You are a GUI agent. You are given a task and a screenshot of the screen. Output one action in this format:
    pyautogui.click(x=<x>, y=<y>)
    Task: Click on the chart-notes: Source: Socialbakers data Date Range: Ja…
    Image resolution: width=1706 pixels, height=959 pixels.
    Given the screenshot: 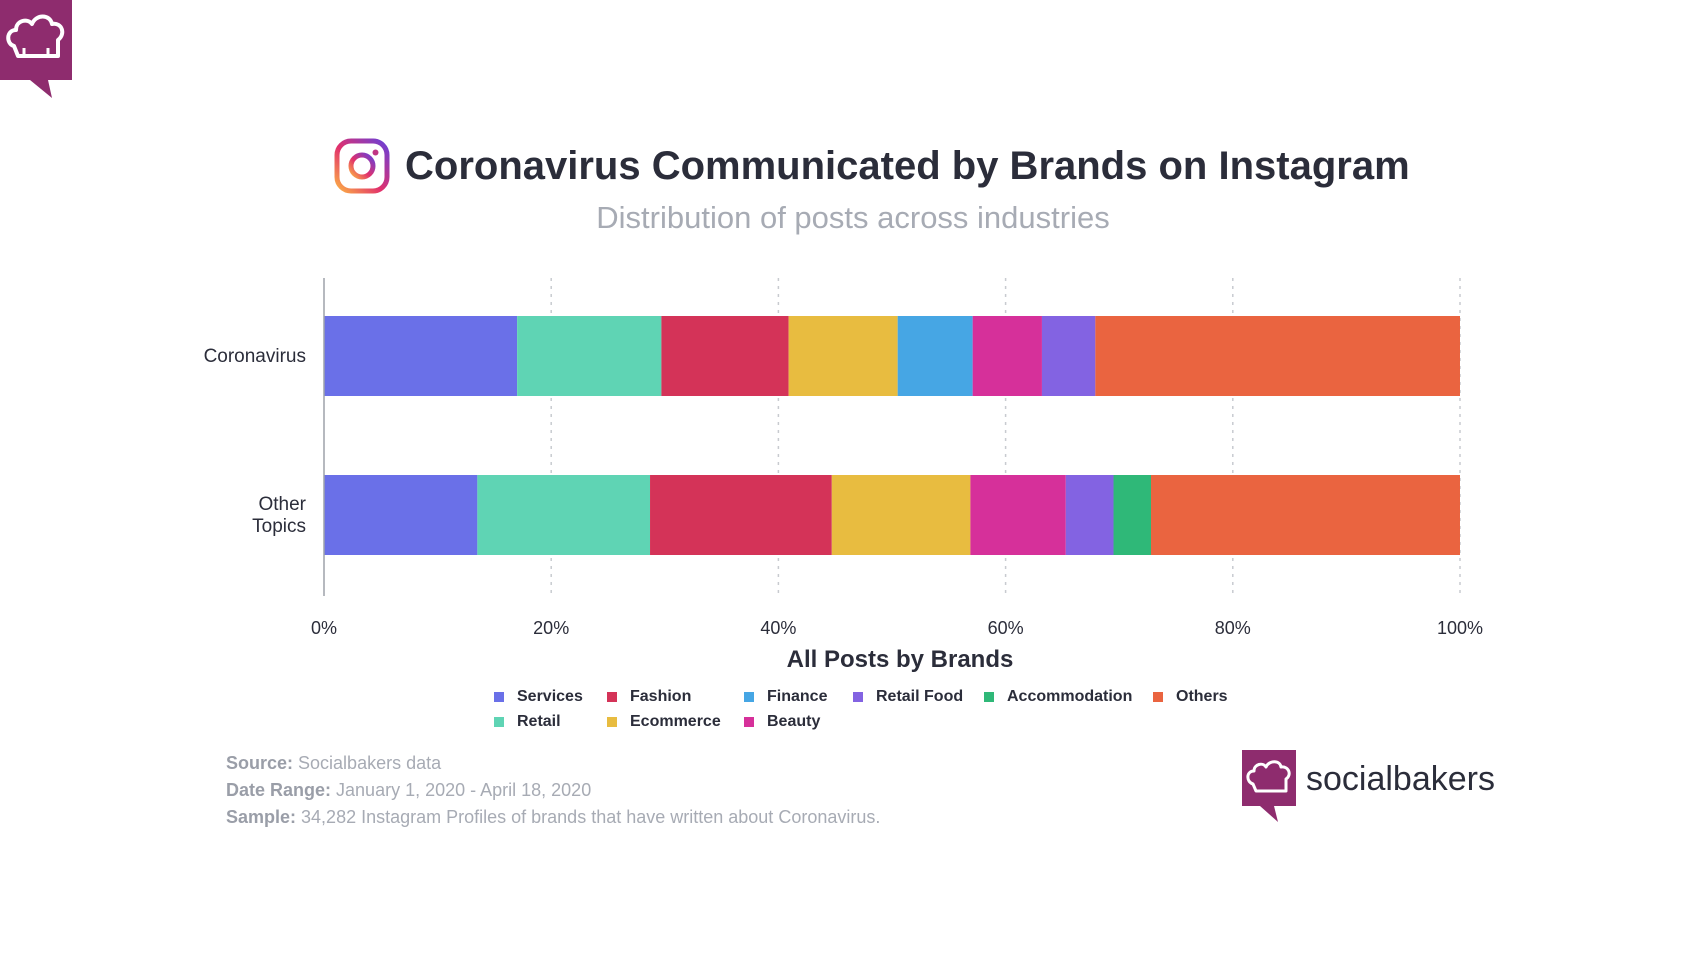 What is the action you would take?
    pyautogui.click(x=553, y=790)
    